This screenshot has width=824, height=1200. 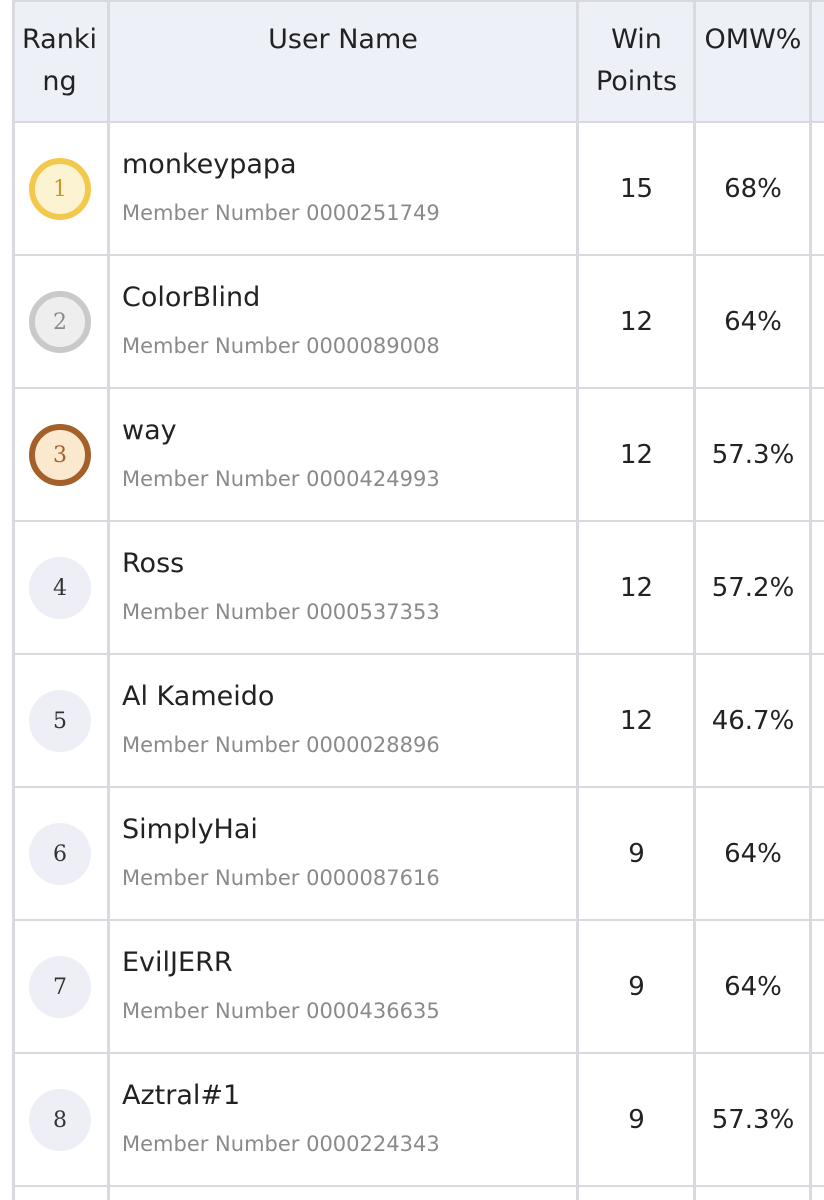 I want to click on user-name: SimplyHai, so click(x=190, y=829).